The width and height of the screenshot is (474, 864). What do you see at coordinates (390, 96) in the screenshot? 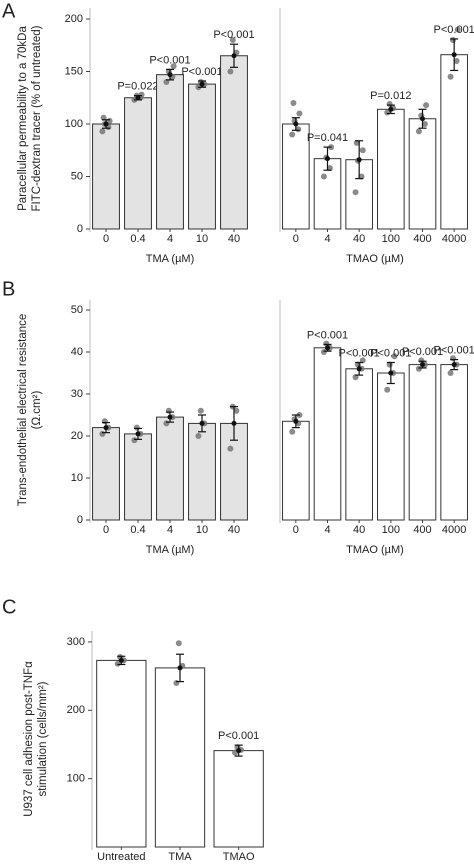
I see `p-value: P=0.012` at bounding box center [390, 96].